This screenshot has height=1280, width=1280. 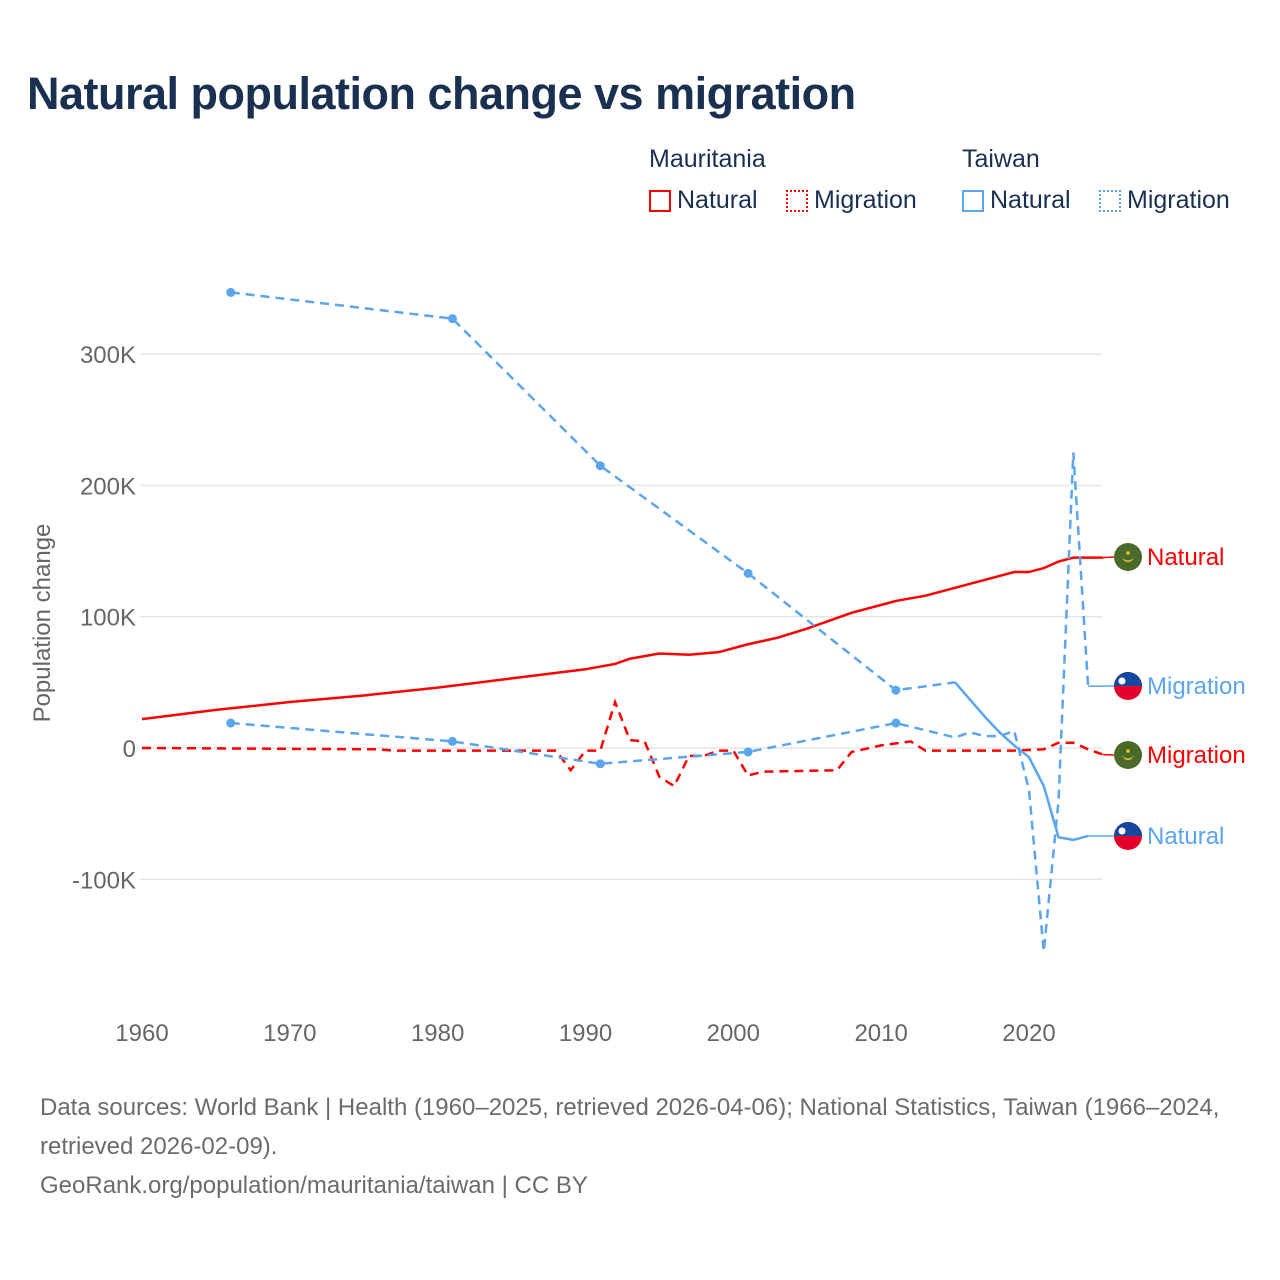 I want to click on legend-group-mauritania: Mauritania, so click(x=707, y=159).